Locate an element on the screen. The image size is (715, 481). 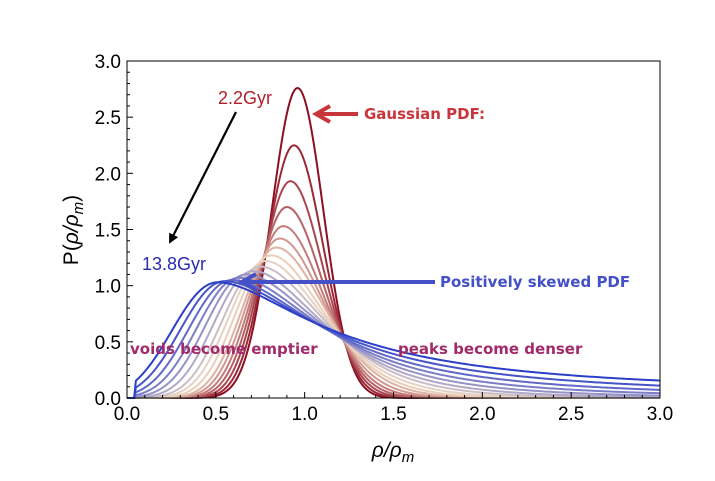
x-tick-label: 0.5 is located at coordinates (216, 414).